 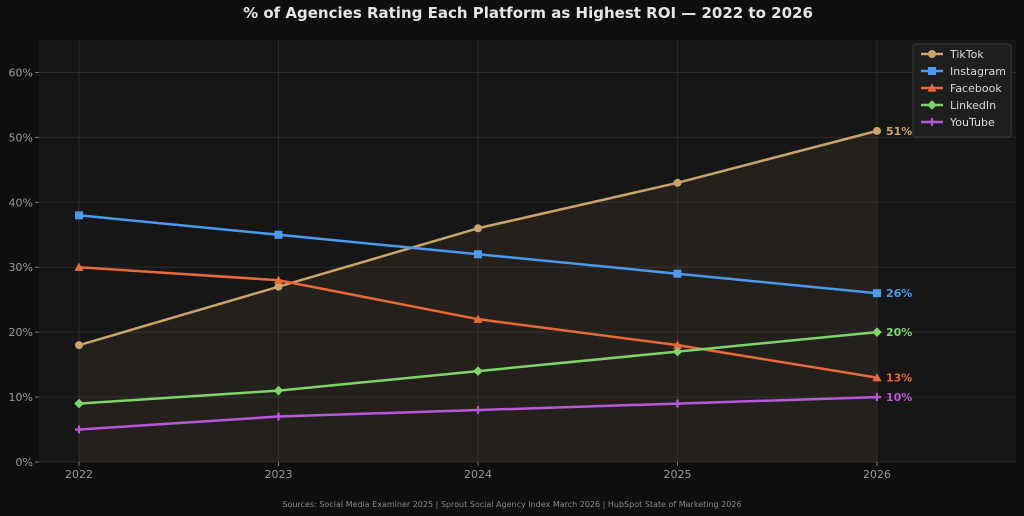 I want to click on y-tick-label: 40%, so click(x=21, y=202).